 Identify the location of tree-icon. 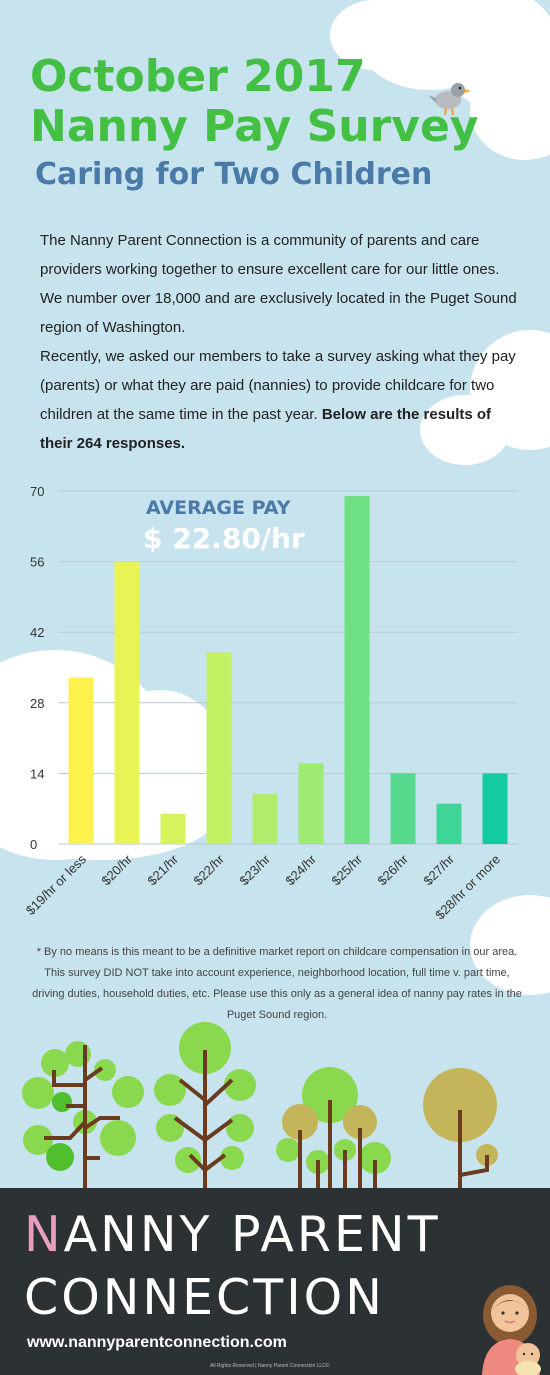
(260, 1106).